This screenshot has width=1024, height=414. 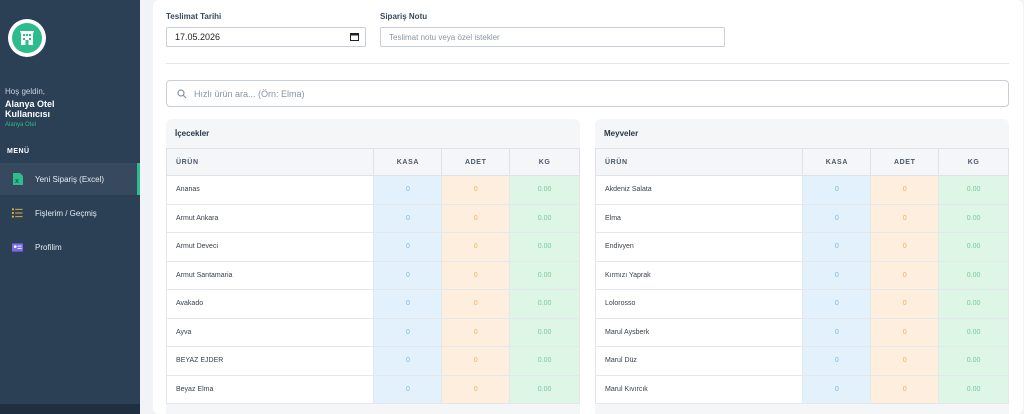 I want to click on id-card-icon, so click(x=17, y=247).